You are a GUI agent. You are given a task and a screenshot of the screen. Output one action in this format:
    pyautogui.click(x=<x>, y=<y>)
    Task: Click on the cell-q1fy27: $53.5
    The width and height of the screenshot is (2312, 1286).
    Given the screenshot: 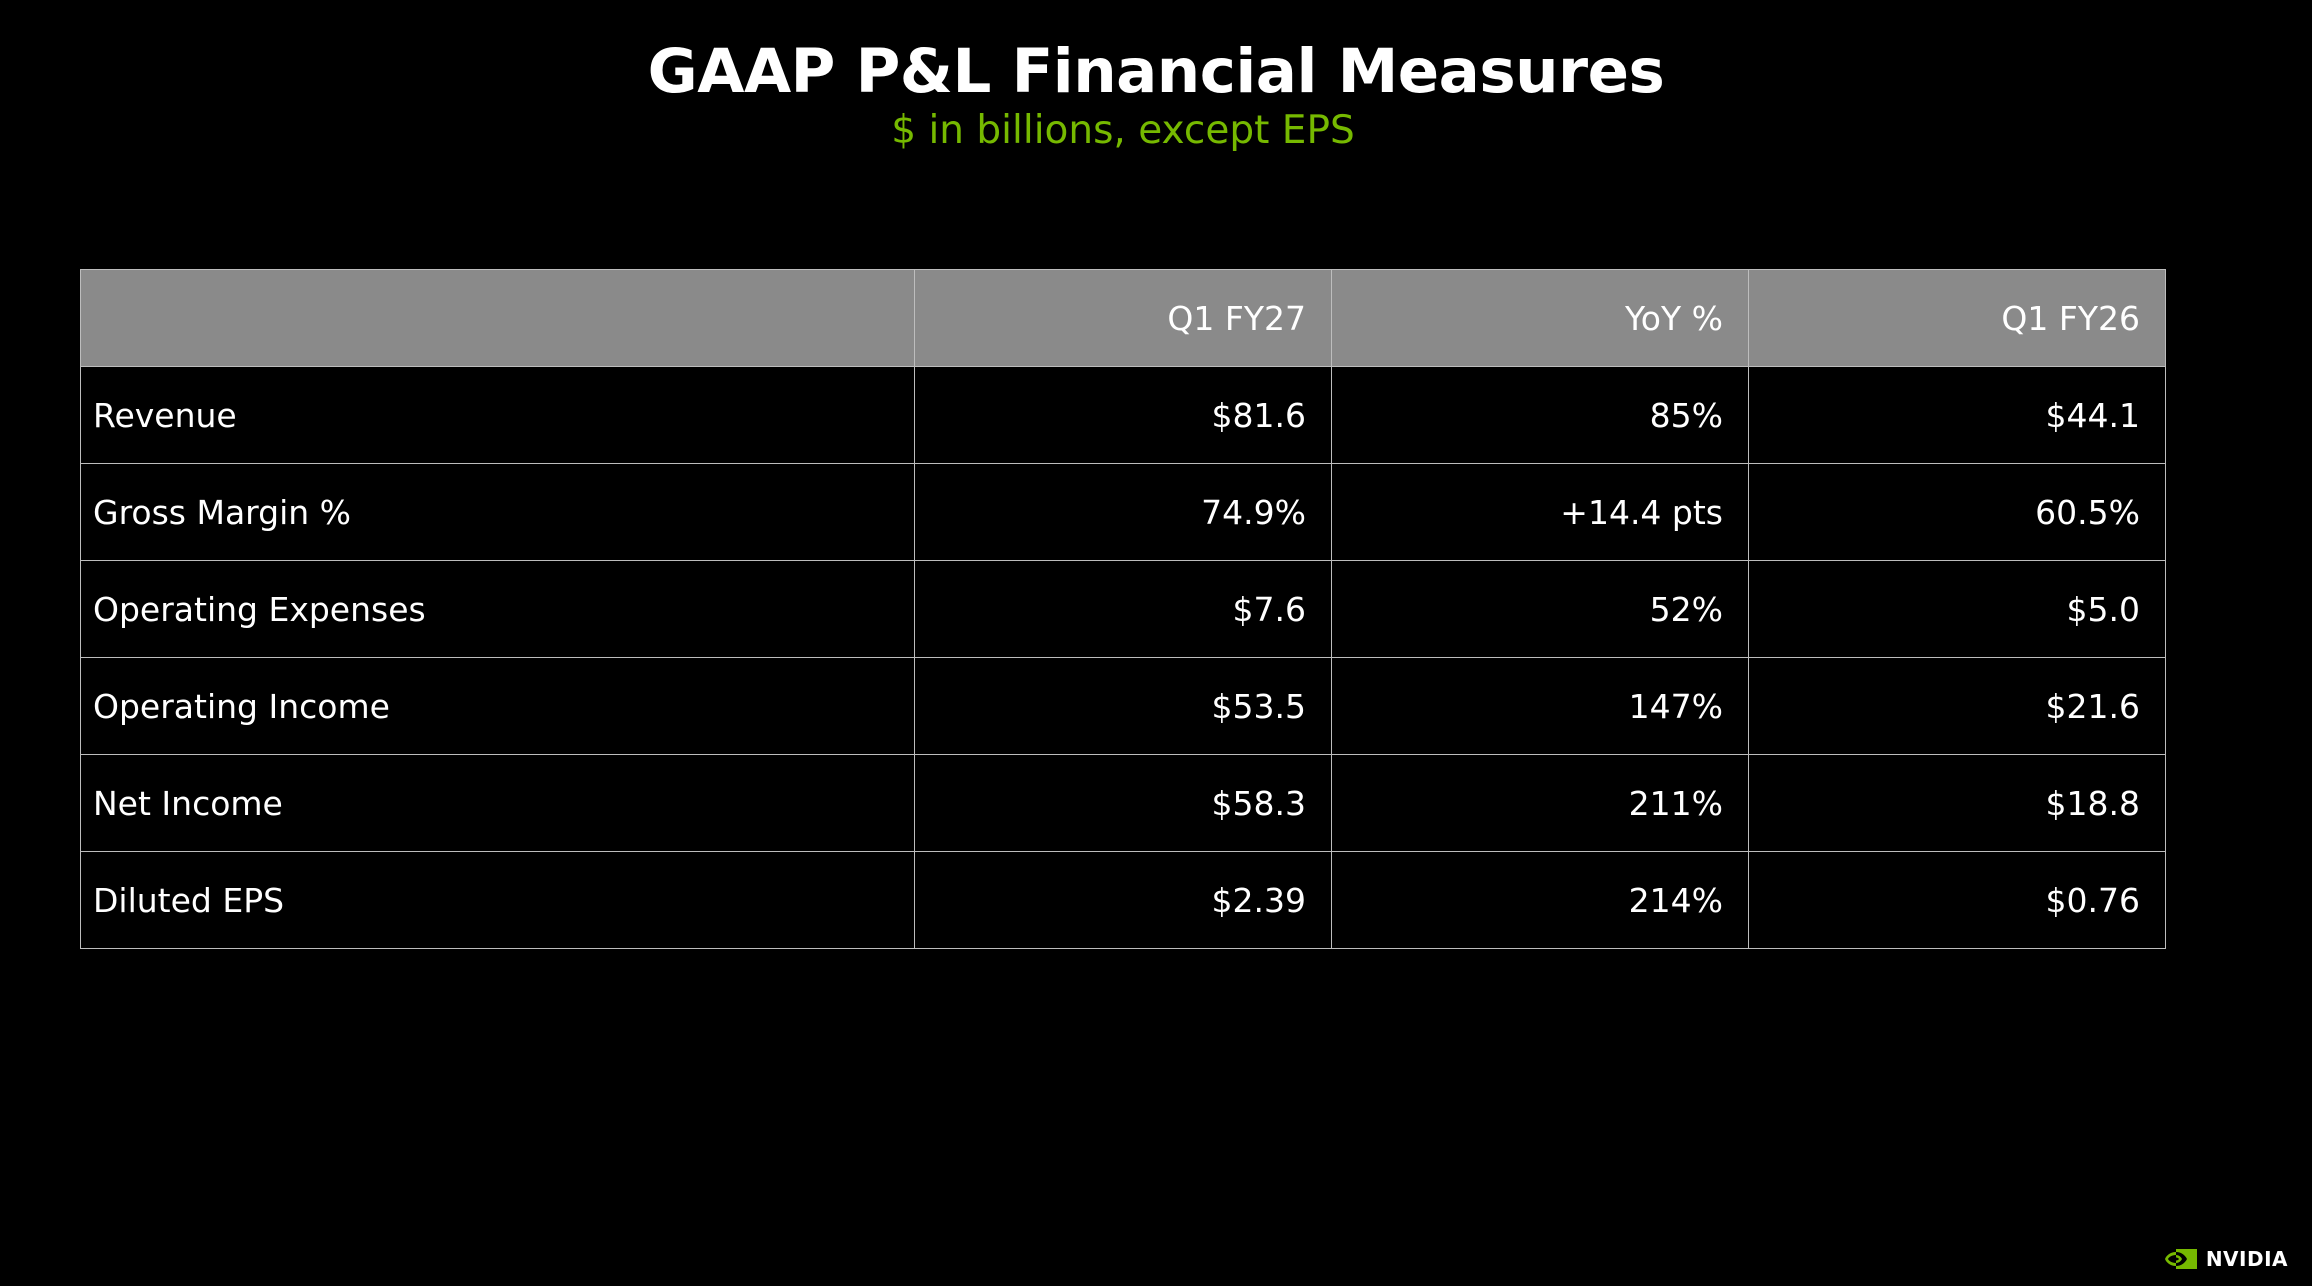 What is the action you would take?
    pyautogui.click(x=1123, y=706)
    